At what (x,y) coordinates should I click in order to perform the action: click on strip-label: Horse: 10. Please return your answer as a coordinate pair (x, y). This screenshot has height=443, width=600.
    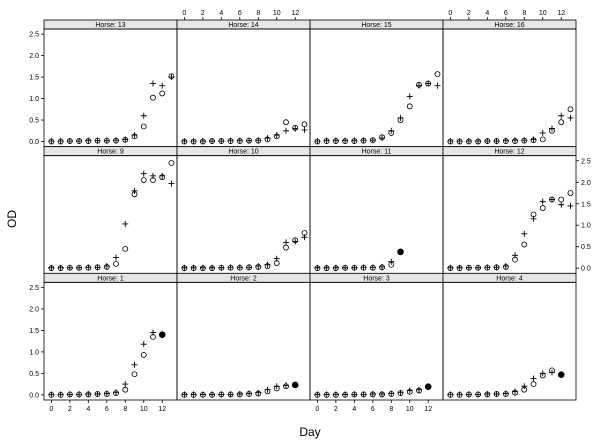
    Looking at the image, I should click on (243, 152).